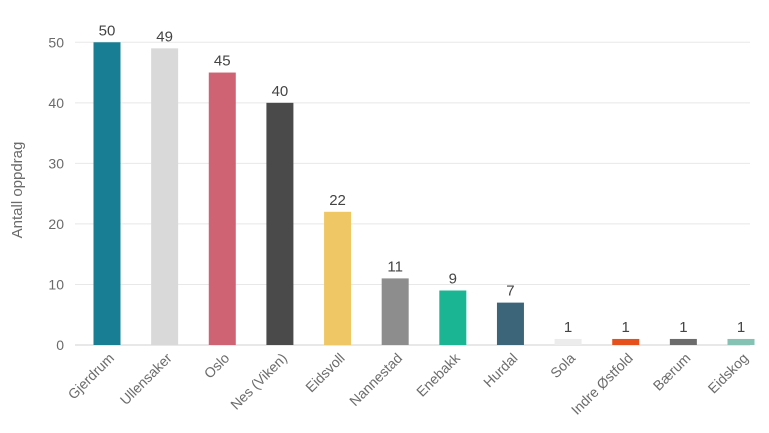  What do you see at coordinates (56, 284) in the screenshot?
I see `y-tick-label: 10` at bounding box center [56, 284].